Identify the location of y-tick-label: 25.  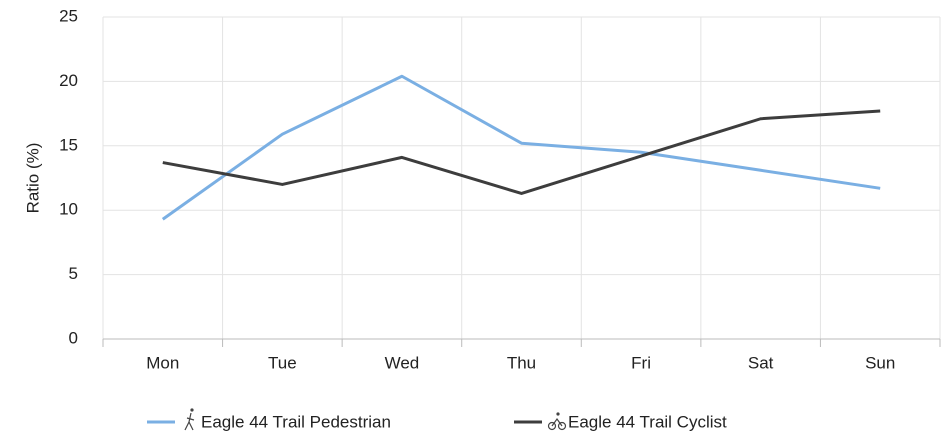
(68, 15).